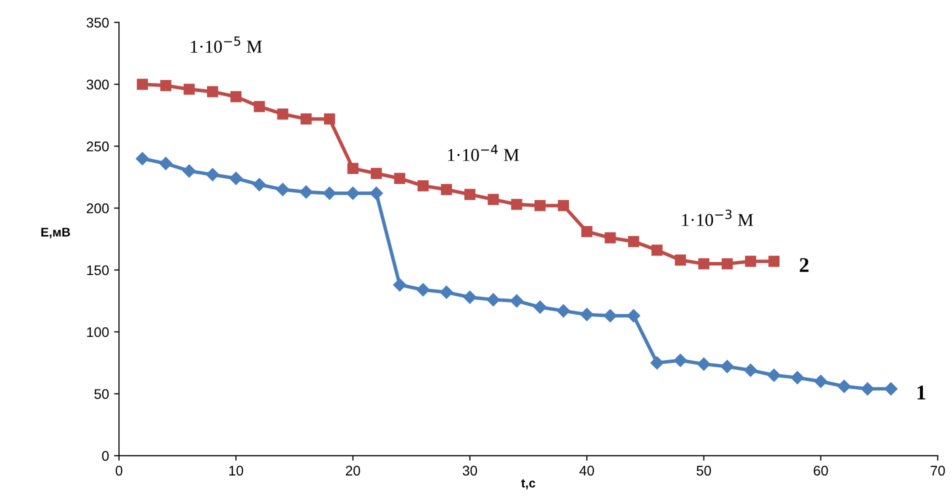  I want to click on annotation: 1·10$^{−5}$ M, so click(226, 44).